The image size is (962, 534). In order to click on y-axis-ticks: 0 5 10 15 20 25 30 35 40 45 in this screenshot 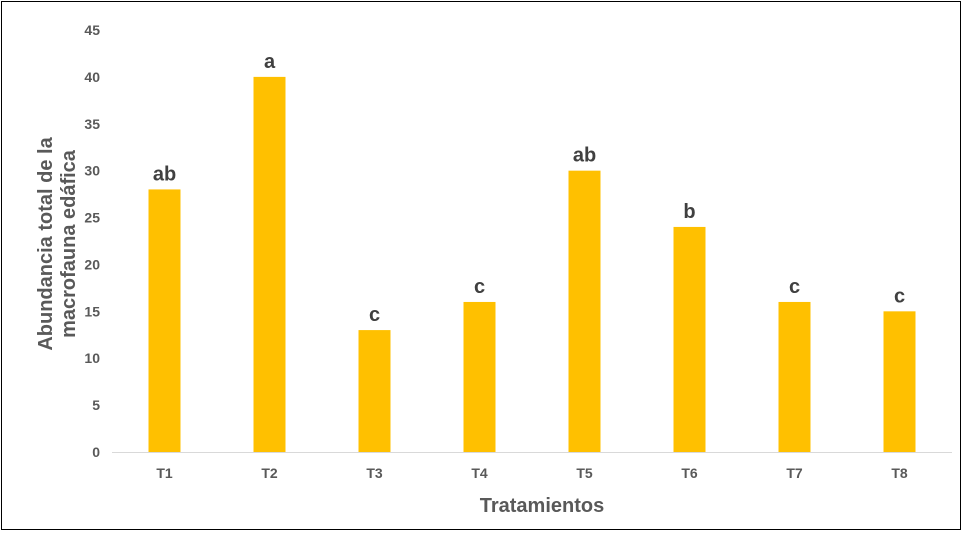, I will do `click(92, 241)`.